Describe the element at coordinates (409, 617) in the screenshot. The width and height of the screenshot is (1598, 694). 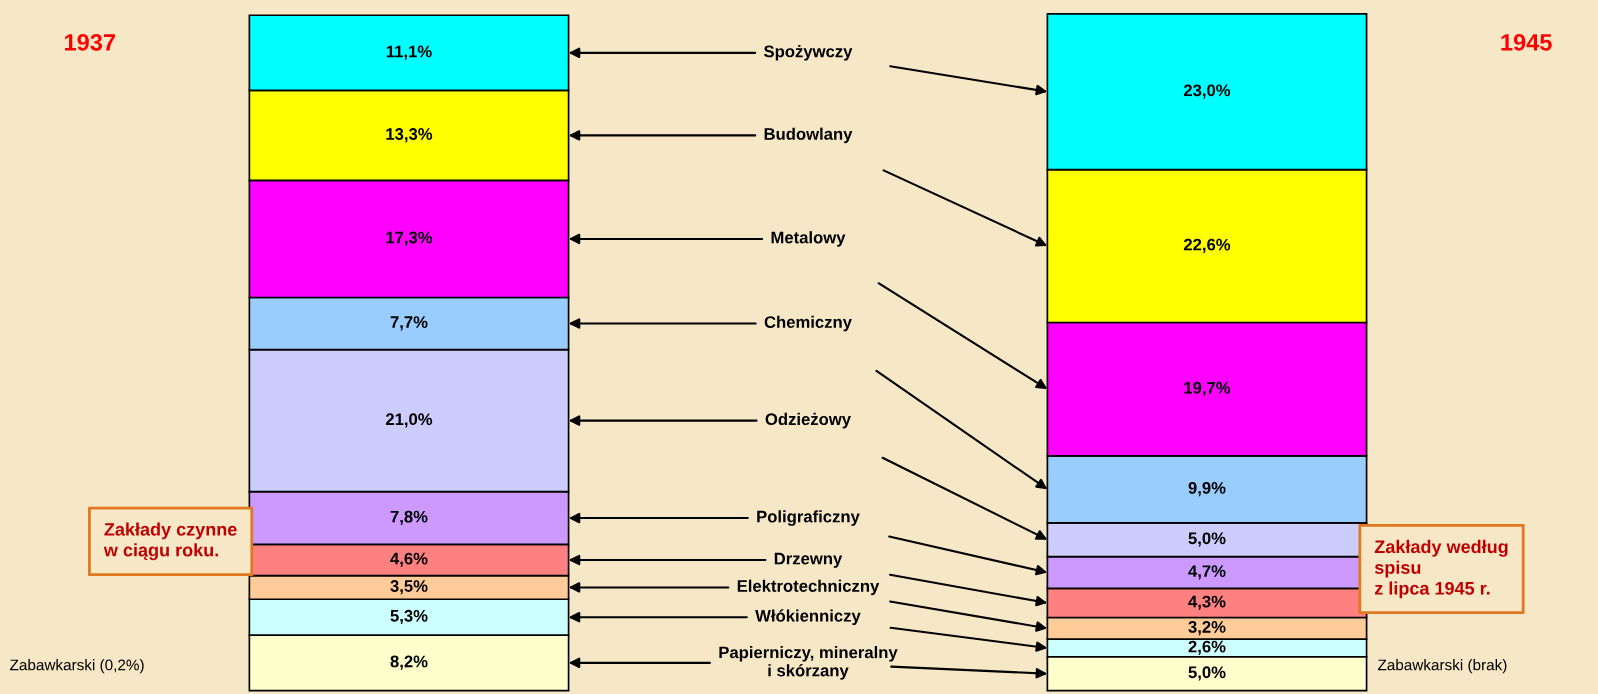
I see `data-label: 5,3%` at that location.